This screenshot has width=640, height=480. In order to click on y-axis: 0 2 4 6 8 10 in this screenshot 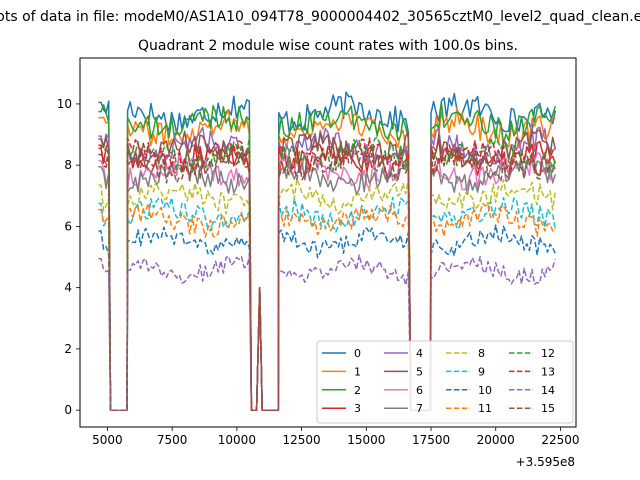, I will do `click(68, 257)`.